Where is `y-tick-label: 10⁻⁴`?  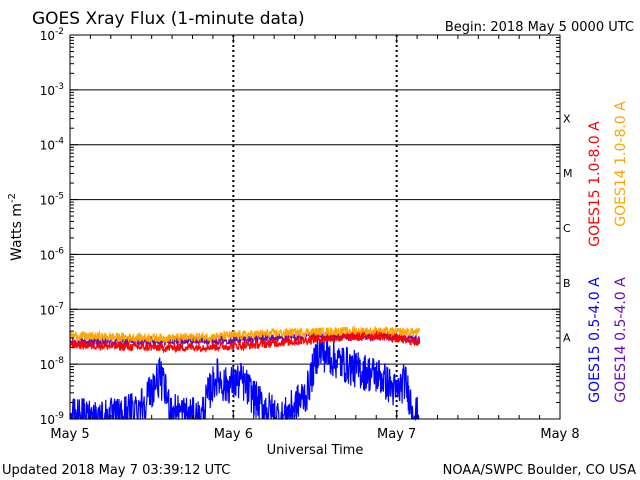 y-tick-label: 10⁻⁴ is located at coordinates (52, 145).